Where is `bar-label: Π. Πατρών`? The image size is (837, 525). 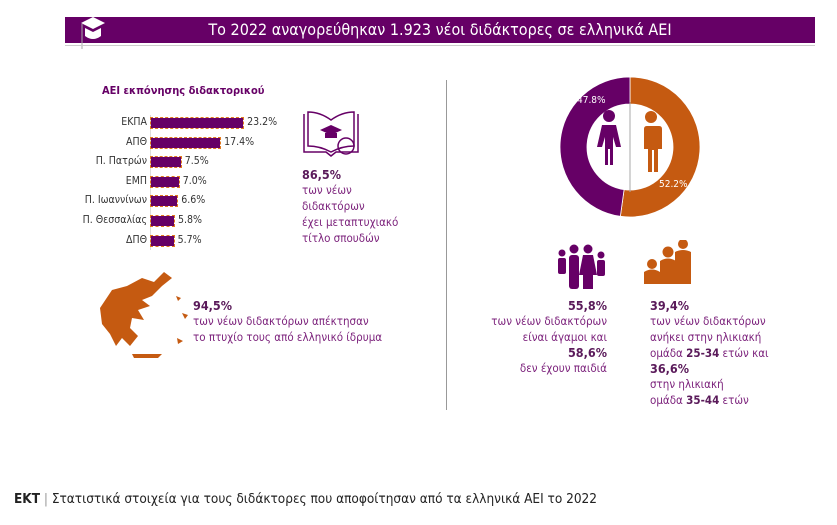 bar-label: Π. Πατρών is located at coordinates (121, 161).